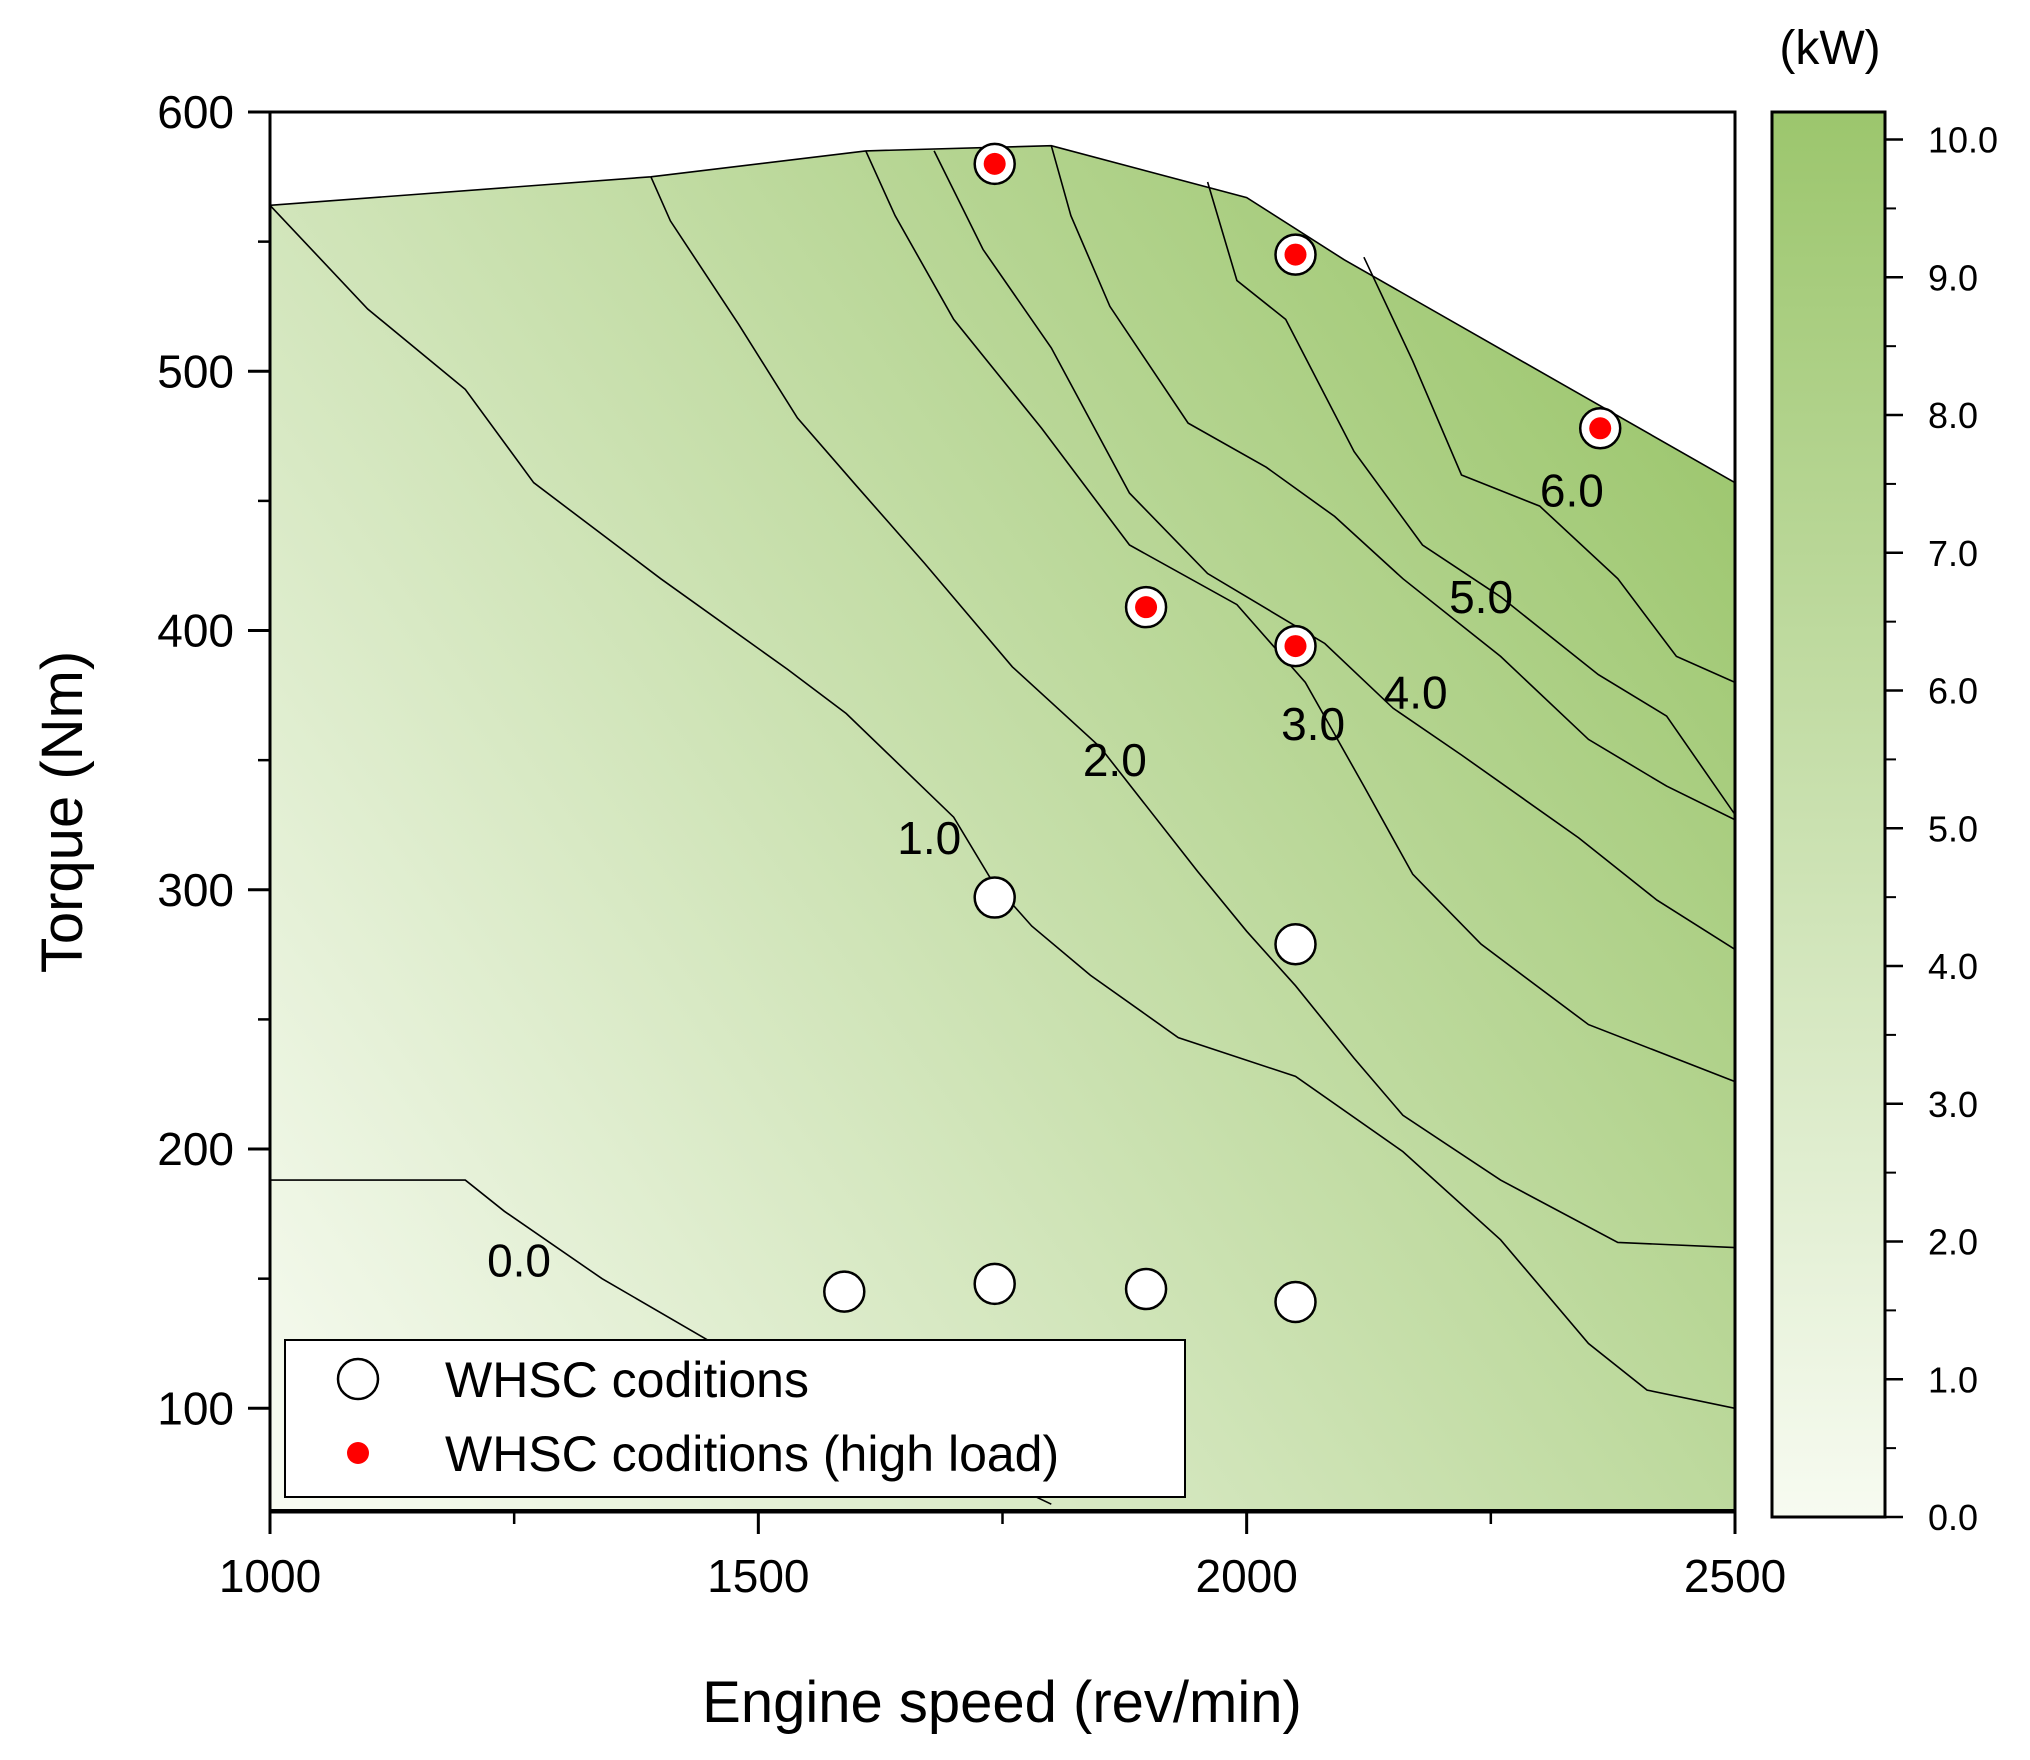  What do you see at coordinates (1953, 966) in the screenshot?
I see `colorbar-tick-label-4: 4.0` at bounding box center [1953, 966].